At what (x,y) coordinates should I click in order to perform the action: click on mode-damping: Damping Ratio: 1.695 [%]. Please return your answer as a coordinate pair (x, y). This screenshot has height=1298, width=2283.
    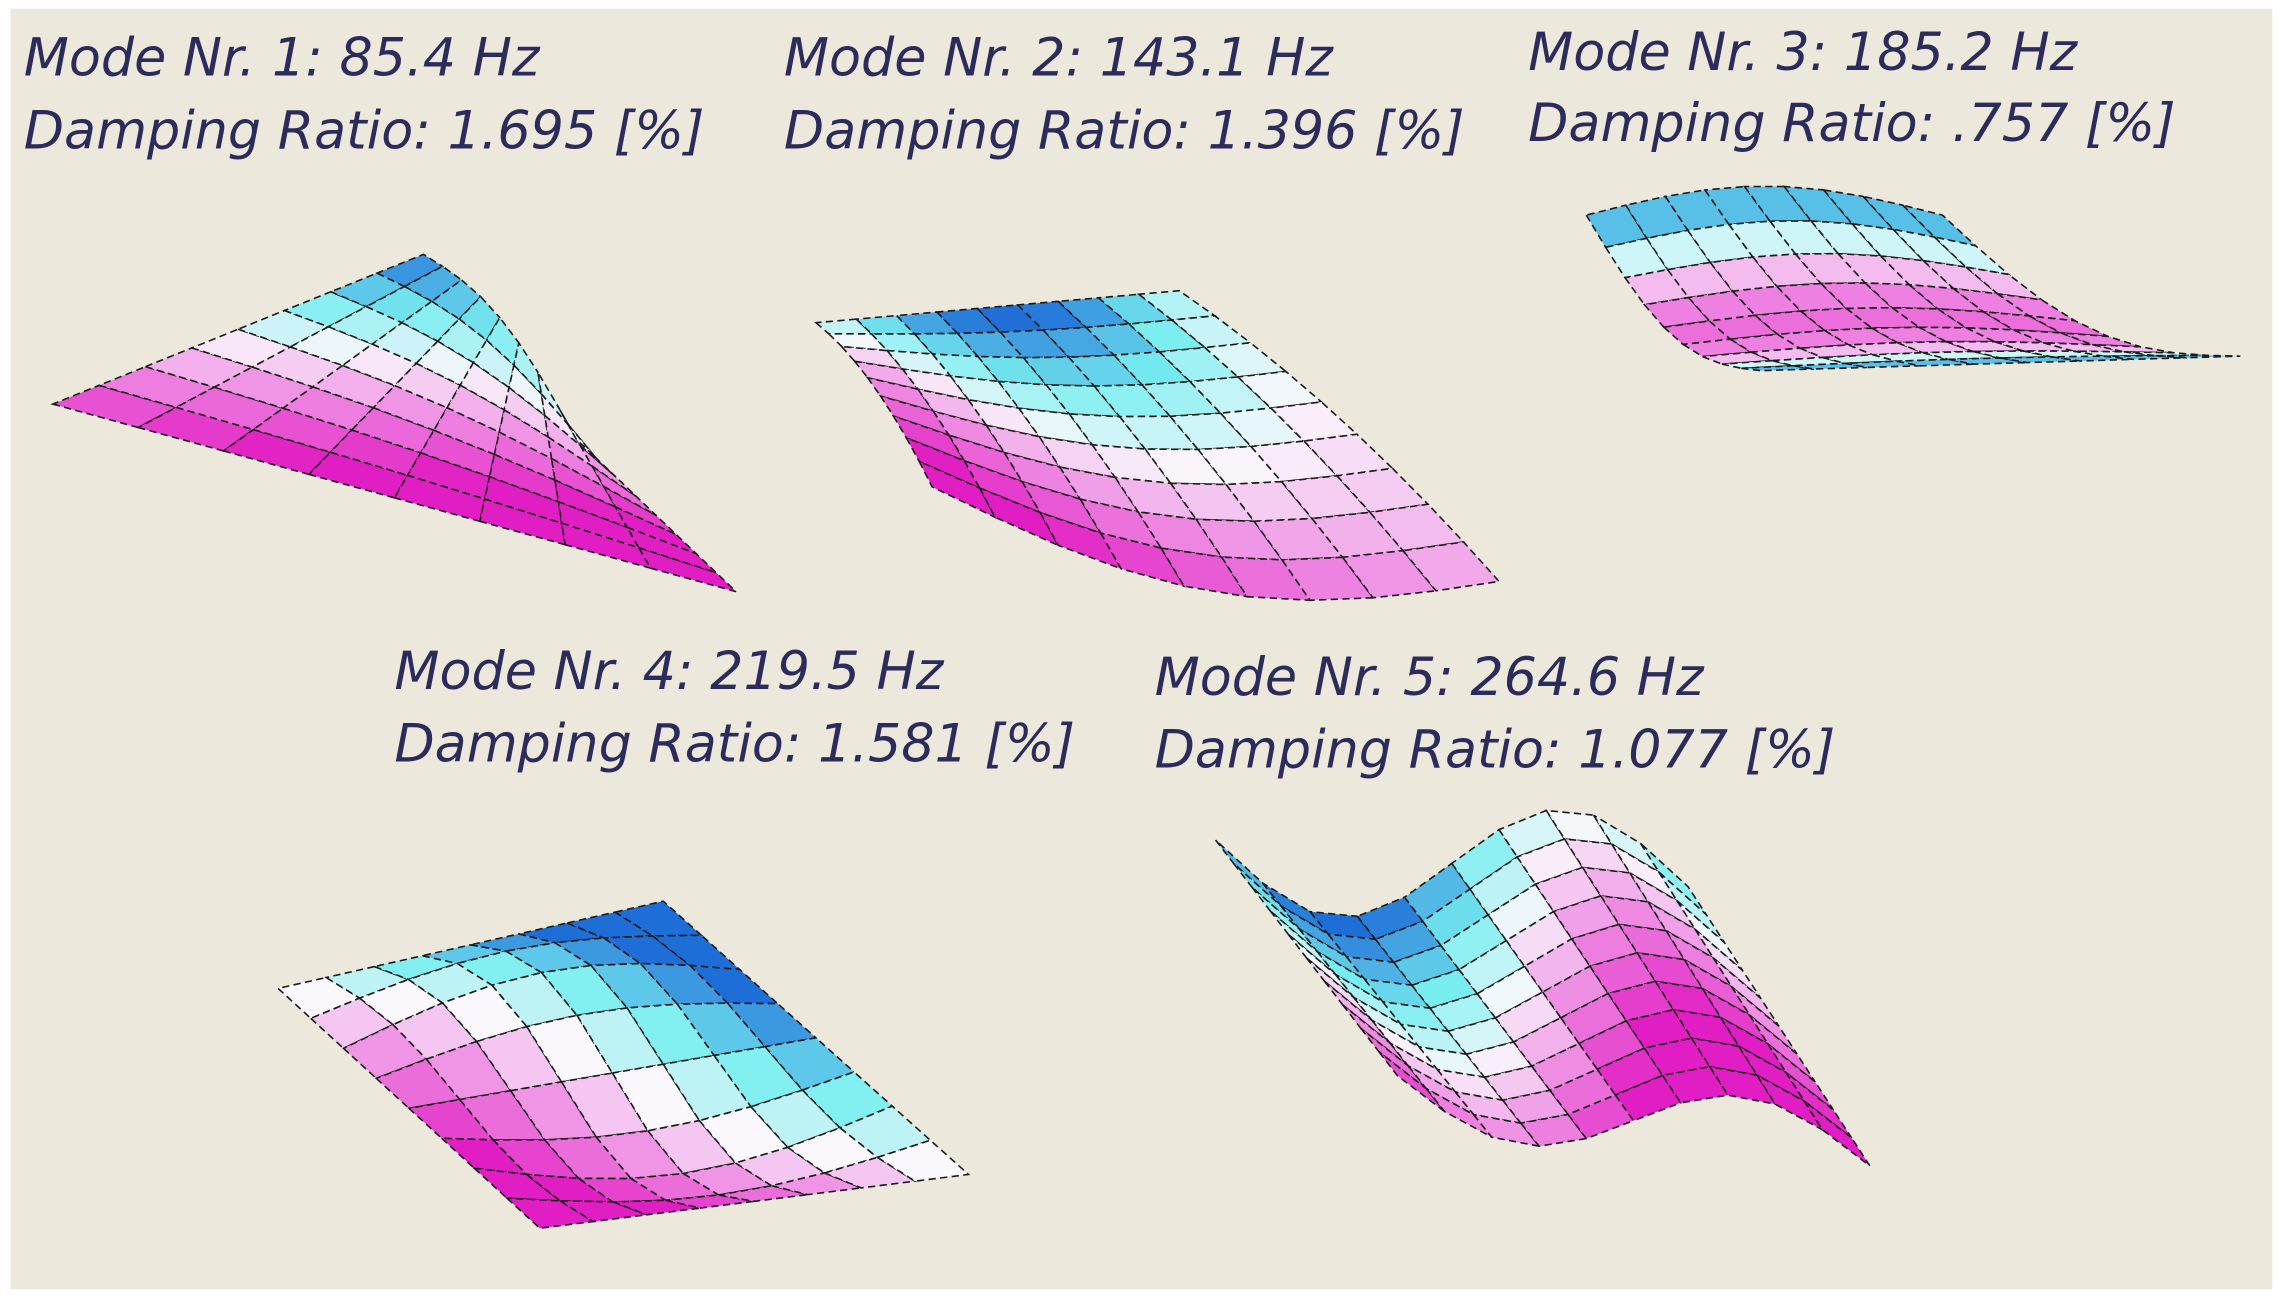
    Looking at the image, I should click on (364, 130).